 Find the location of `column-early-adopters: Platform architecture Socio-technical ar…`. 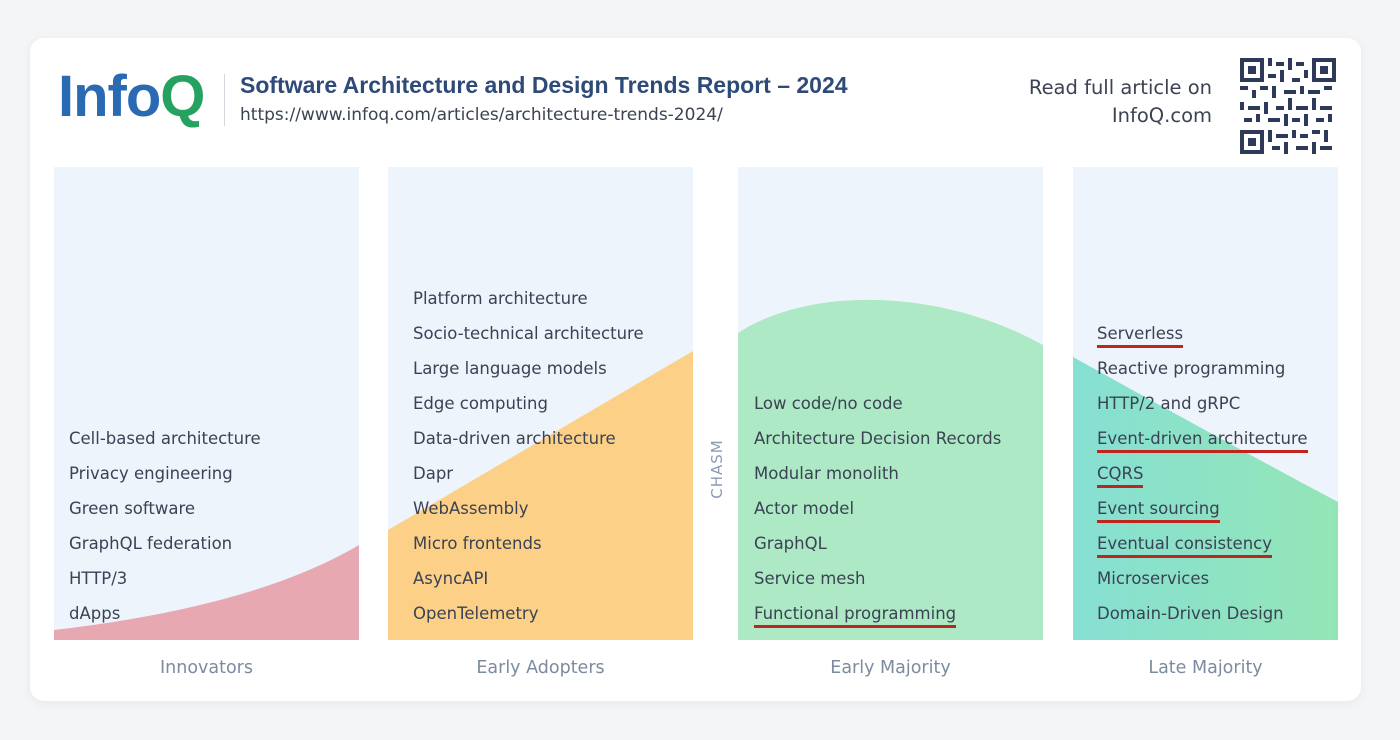

column-early-adopters: Platform architecture Socio-technical ar… is located at coordinates (540, 403).